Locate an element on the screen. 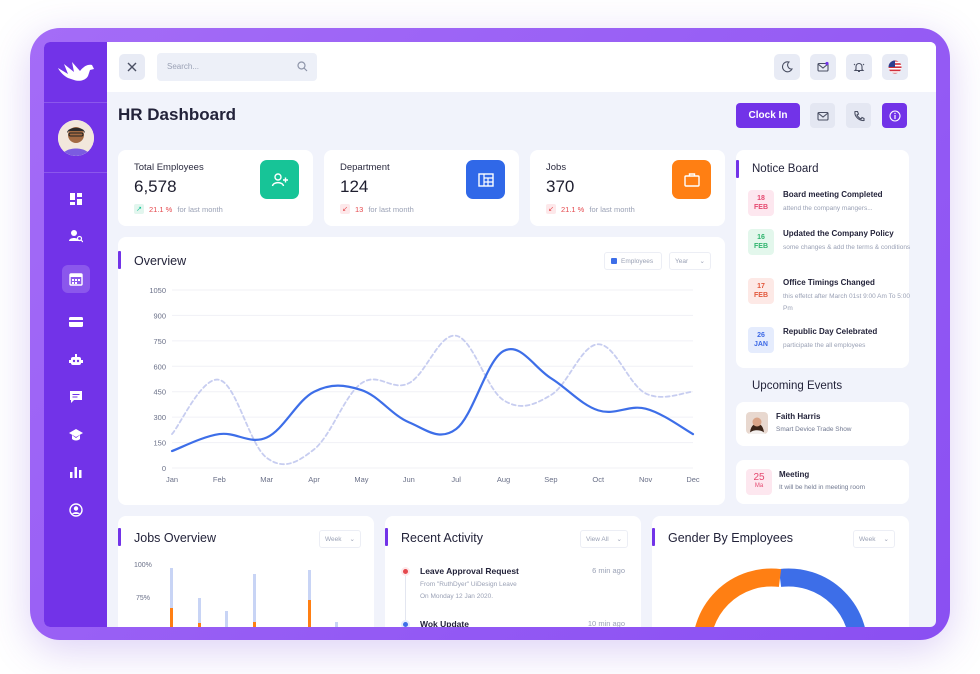 Image resolution: width=980 pixels, height=674 pixels. activity-title: Leave Approval Request is located at coordinates (469, 571).